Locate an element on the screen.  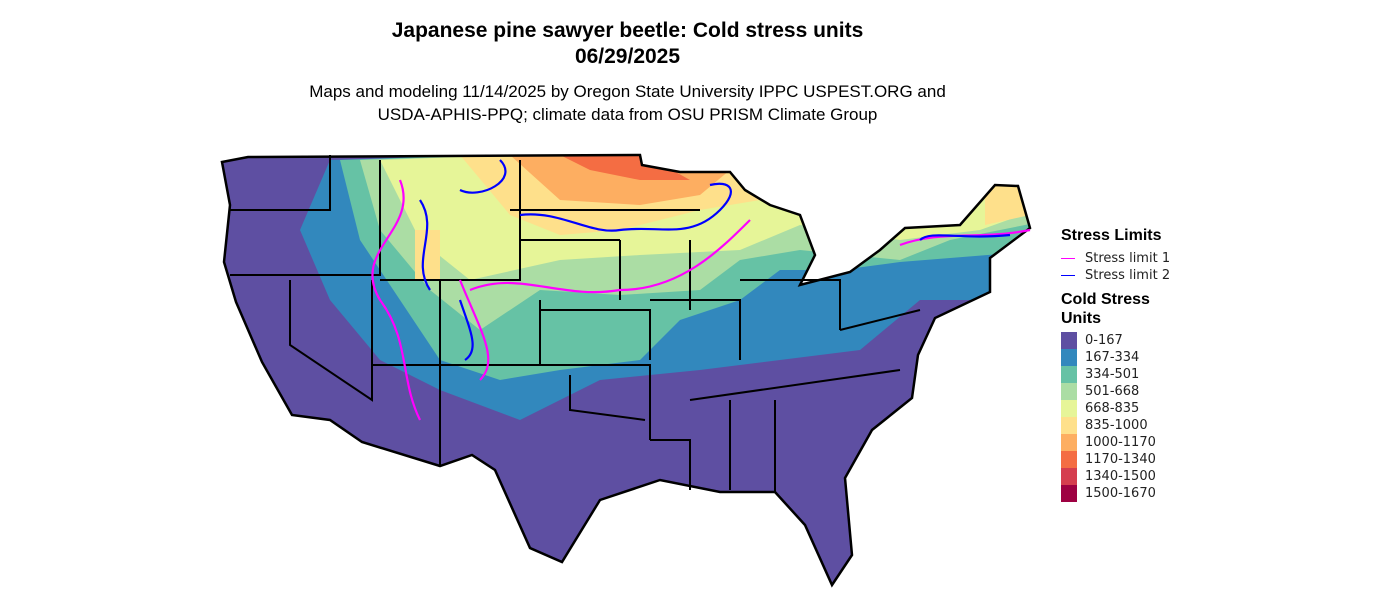
legend-label: Stress limit 1 is located at coordinates (1128, 258).